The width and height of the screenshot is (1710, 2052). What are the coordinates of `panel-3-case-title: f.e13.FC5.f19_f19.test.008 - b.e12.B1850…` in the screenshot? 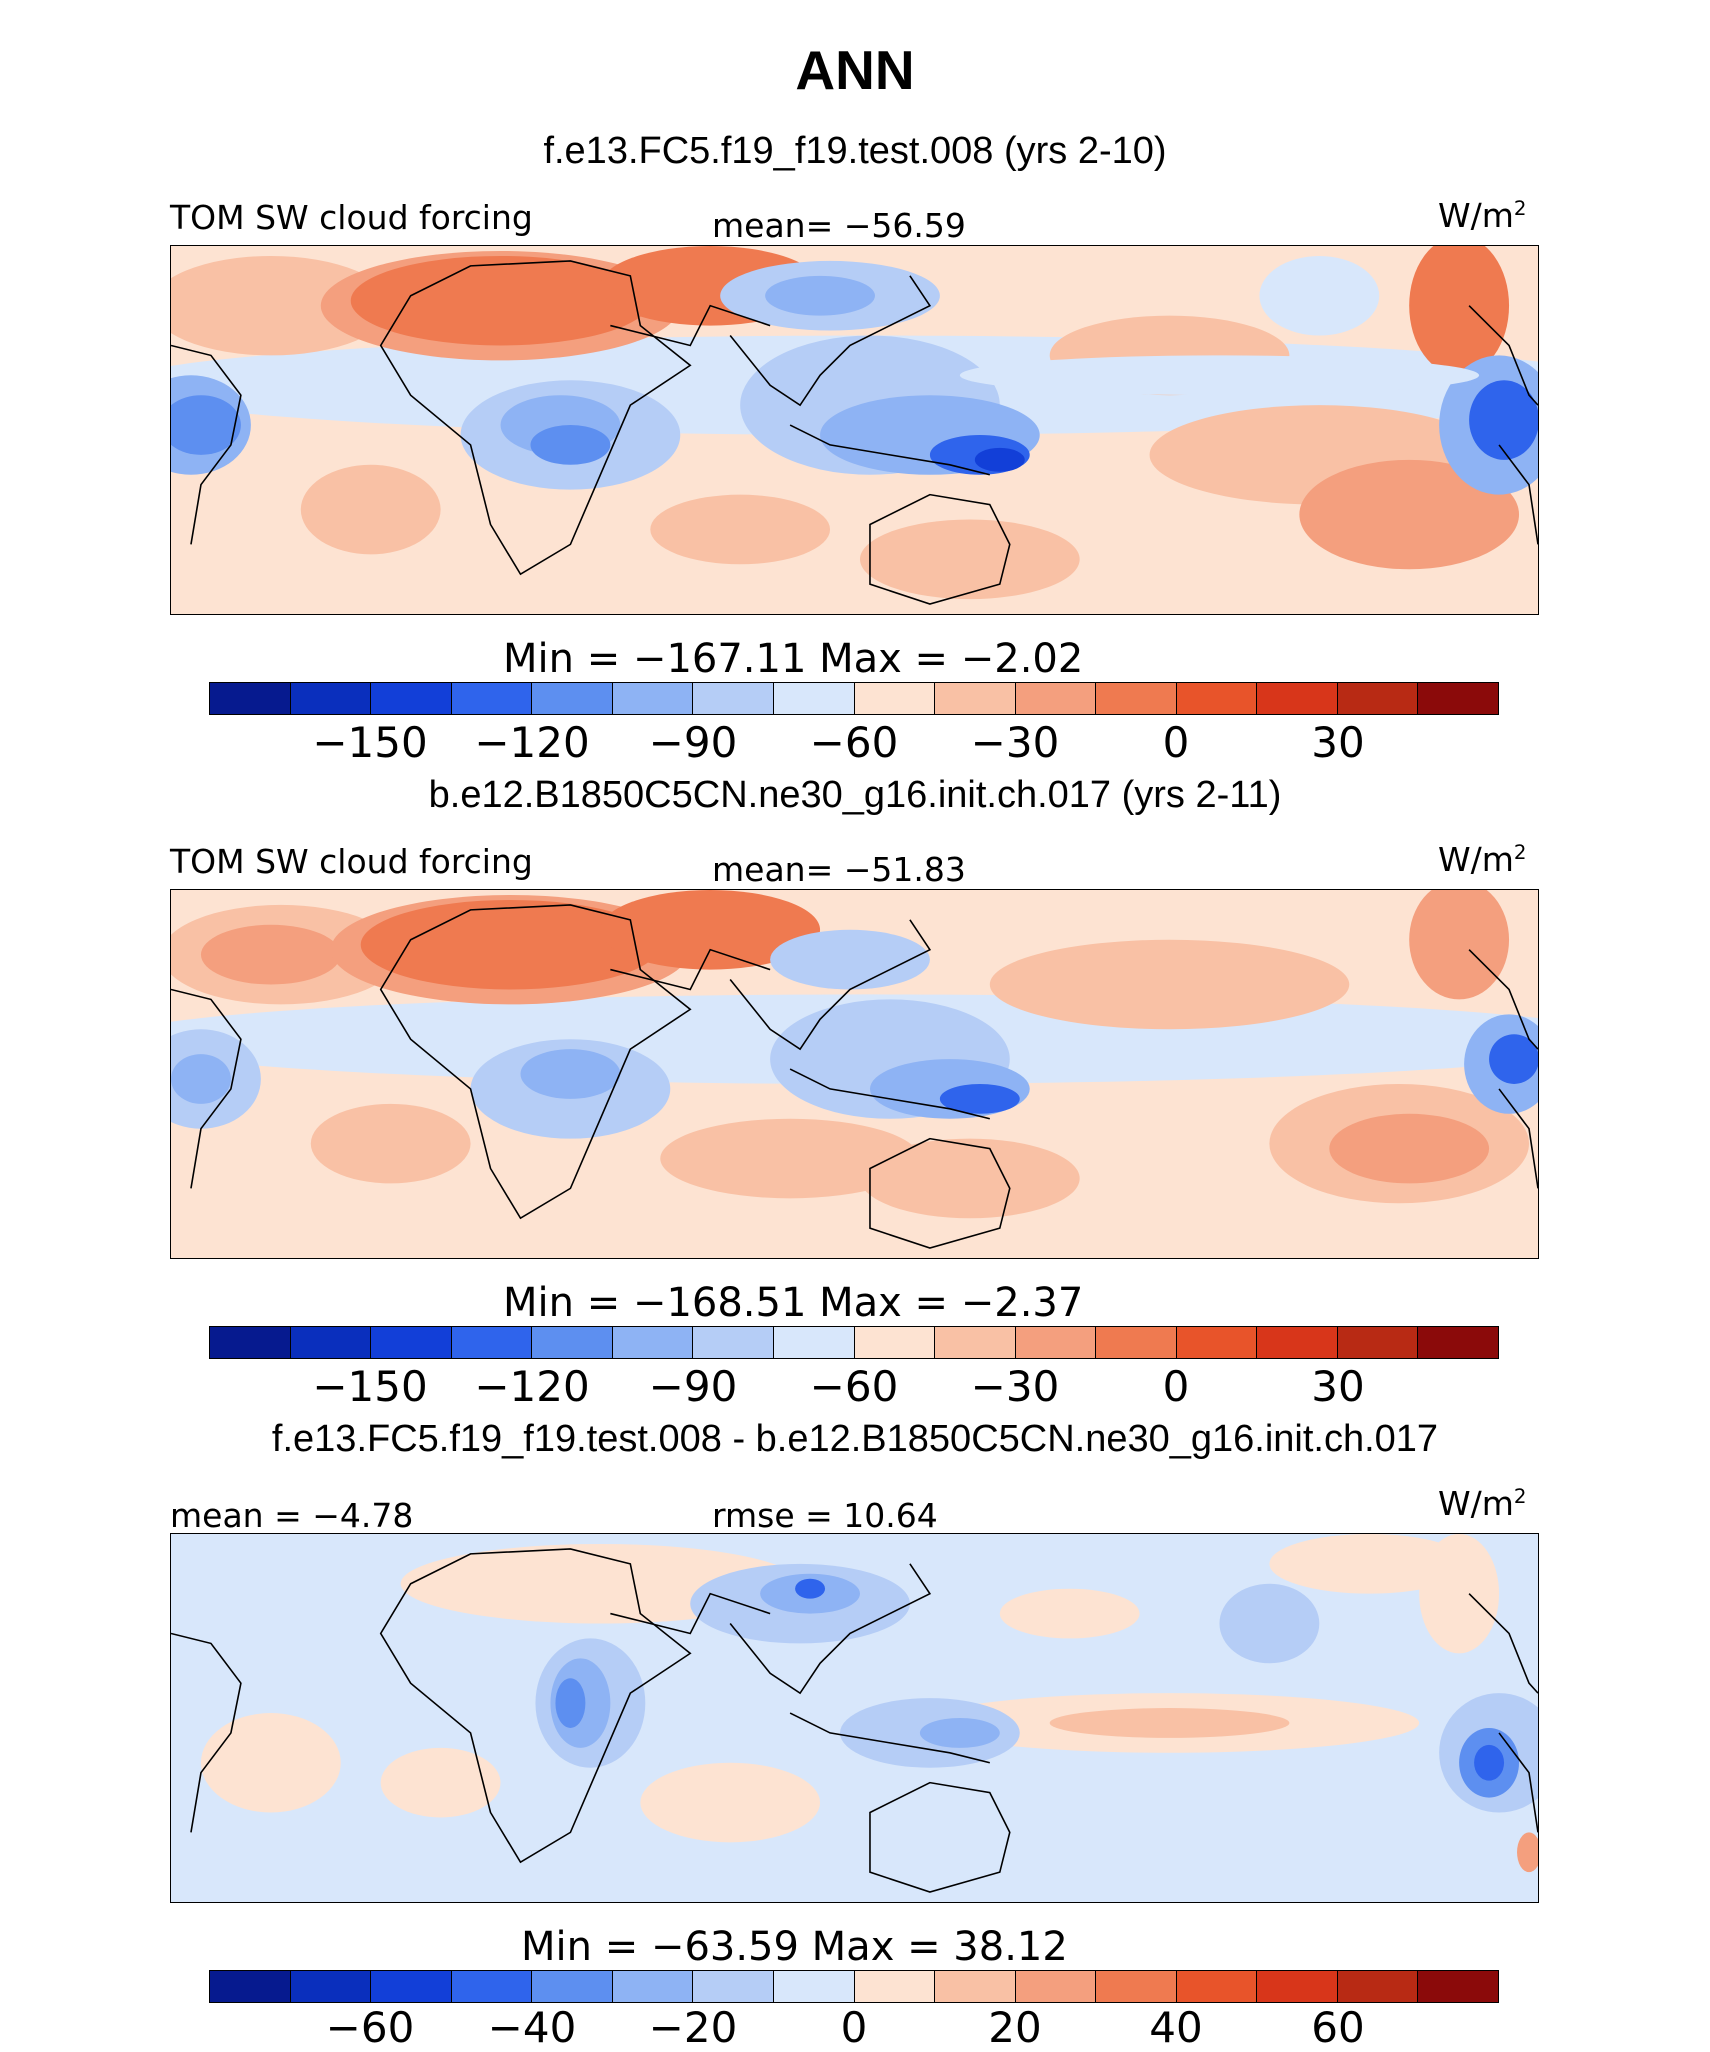 It's located at (855, 1439).